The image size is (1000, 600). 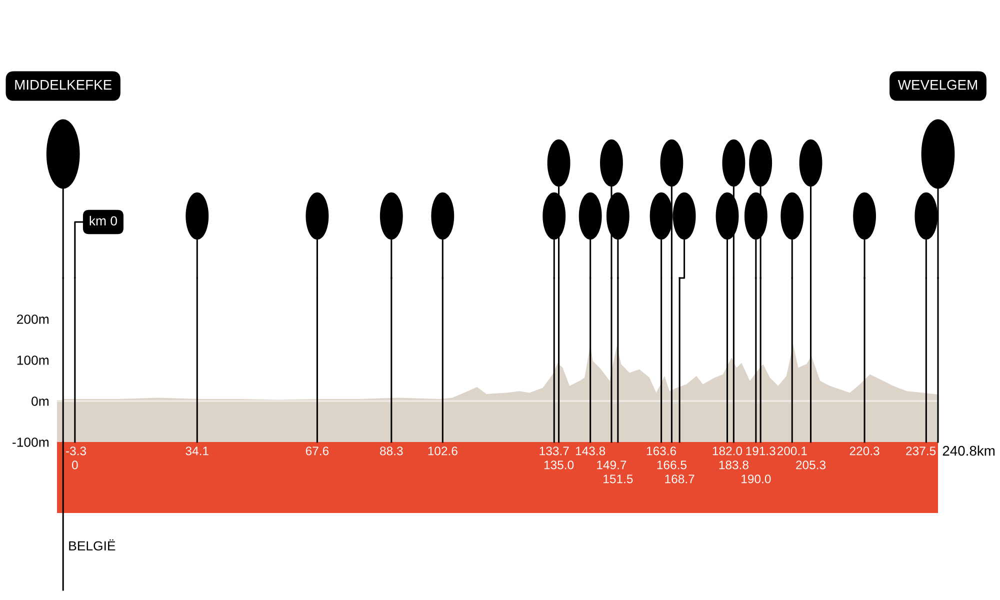 What do you see at coordinates (937, 85) in the screenshot?
I see `text: WEVELGEM` at bounding box center [937, 85].